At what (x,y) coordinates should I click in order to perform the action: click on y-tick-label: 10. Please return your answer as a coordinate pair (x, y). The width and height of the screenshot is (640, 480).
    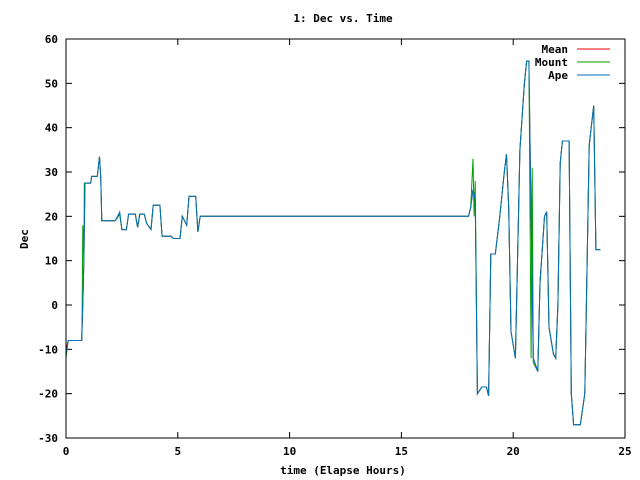
    Looking at the image, I should click on (51, 261).